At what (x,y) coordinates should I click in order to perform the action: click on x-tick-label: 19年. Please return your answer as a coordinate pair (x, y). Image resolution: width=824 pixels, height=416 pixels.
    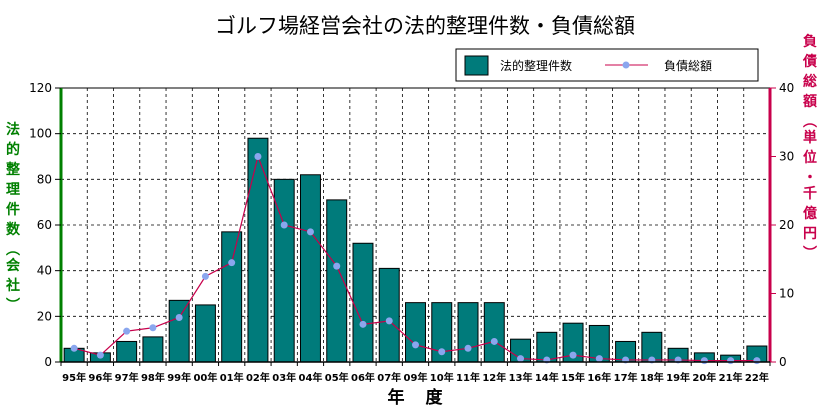
    Looking at the image, I should click on (678, 377).